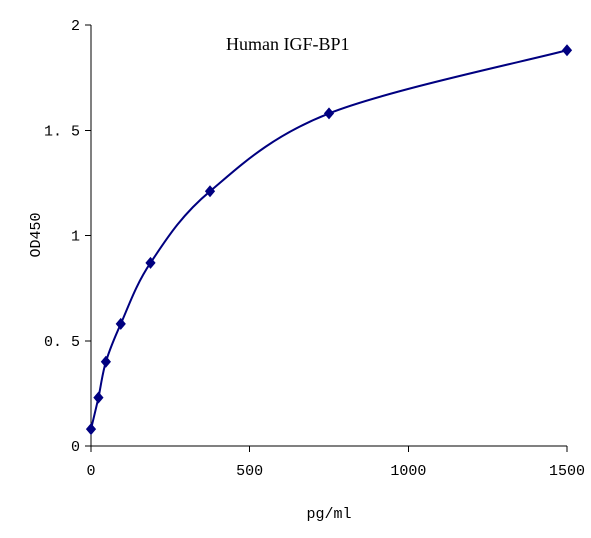 The height and width of the screenshot is (538, 591). What do you see at coordinates (328, 514) in the screenshot?
I see `x-axis-title: pg/ml` at bounding box center [328, 514].